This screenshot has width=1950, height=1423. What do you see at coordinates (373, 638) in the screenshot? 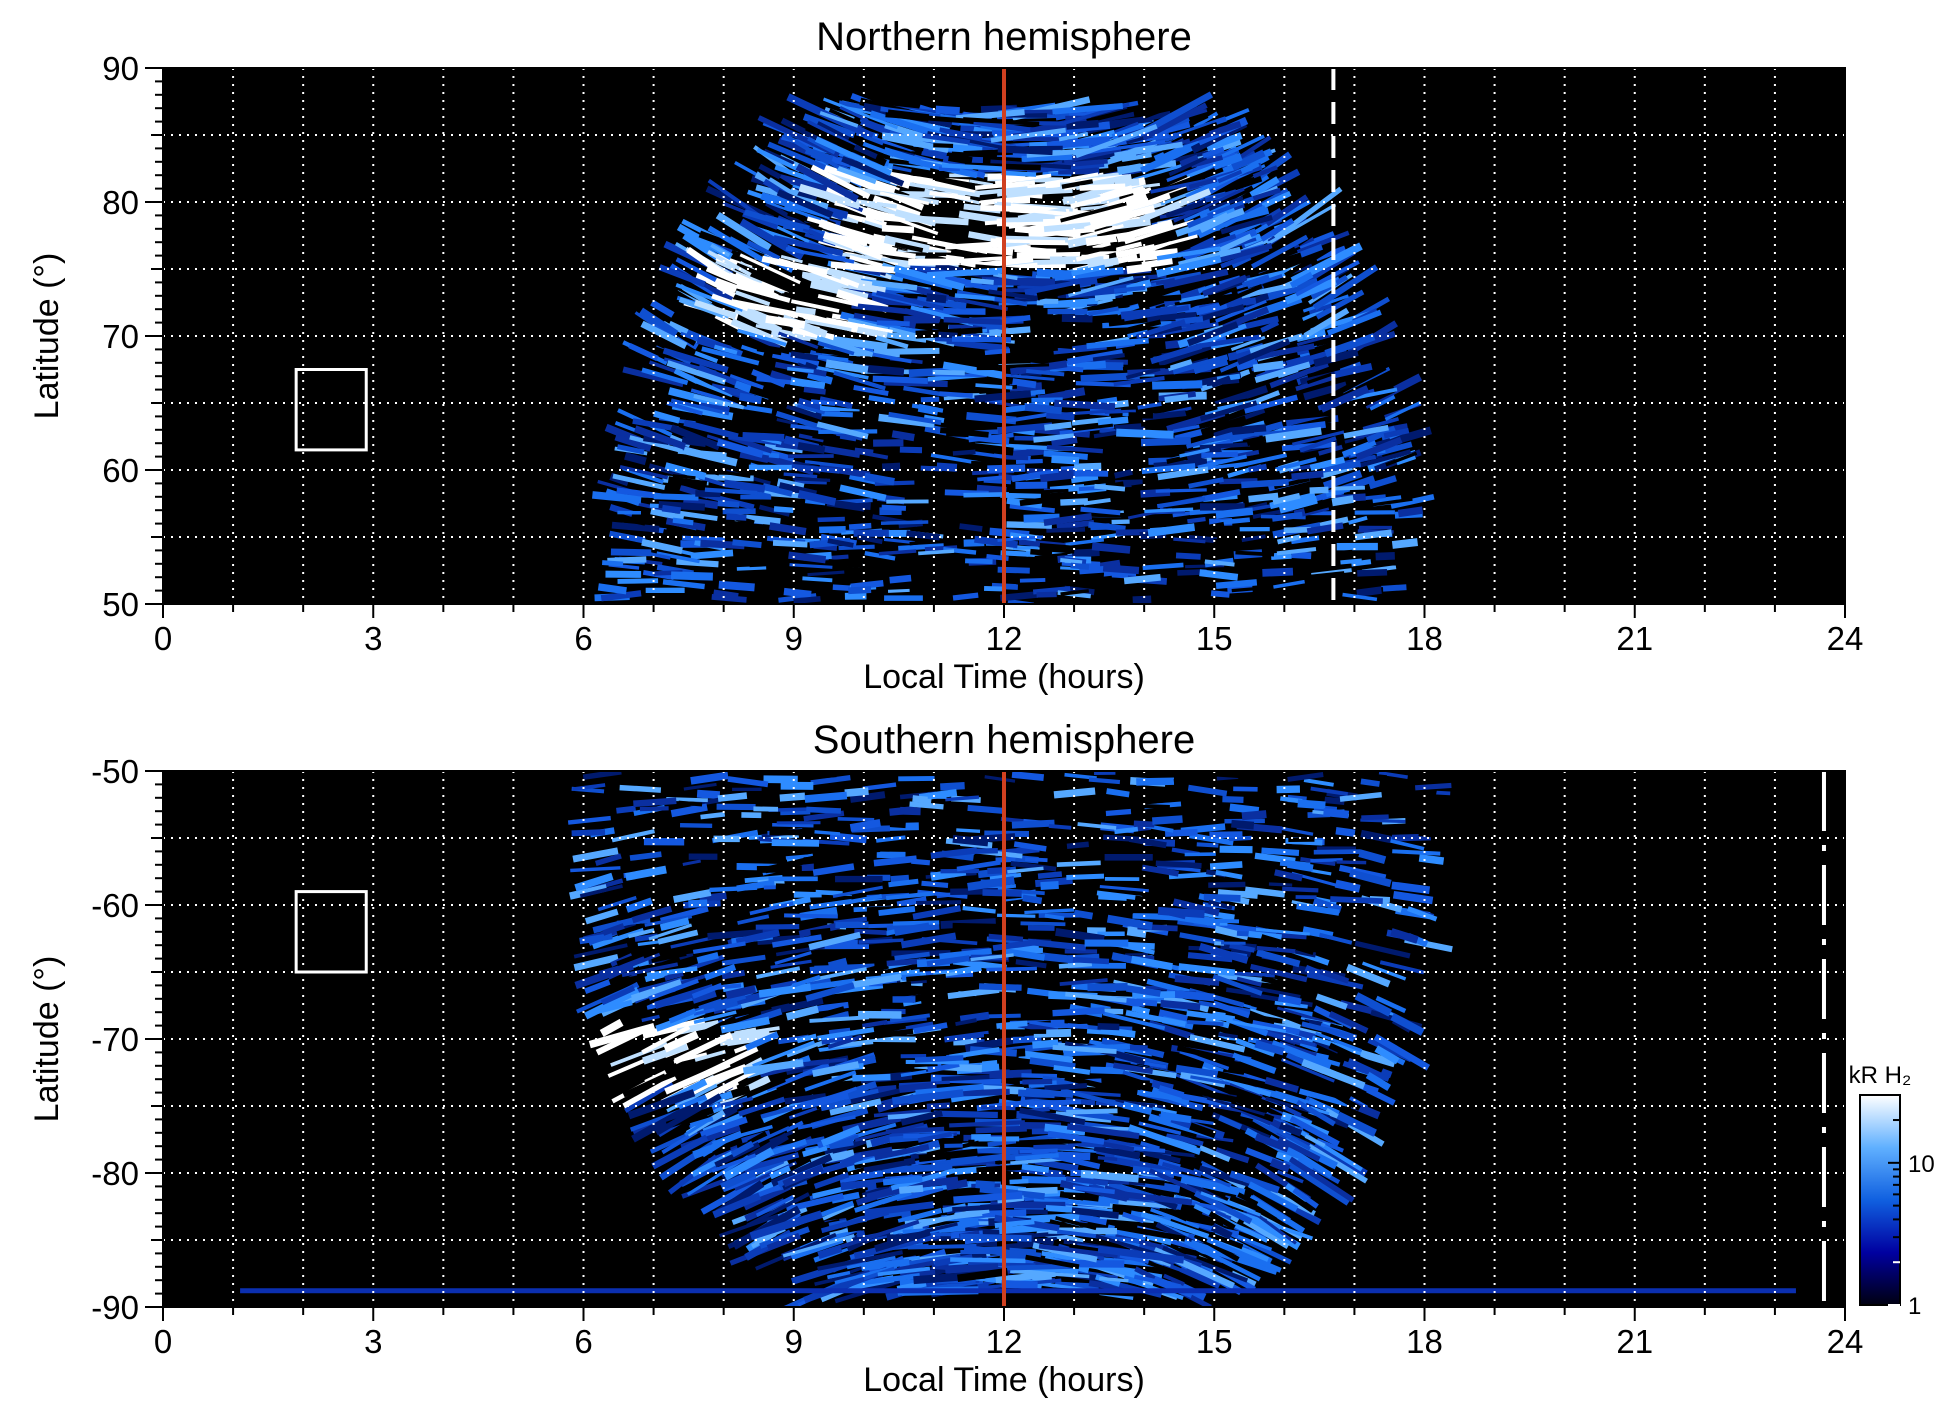
I see `x-tick-label: 3` at bounding box center [373, 638].